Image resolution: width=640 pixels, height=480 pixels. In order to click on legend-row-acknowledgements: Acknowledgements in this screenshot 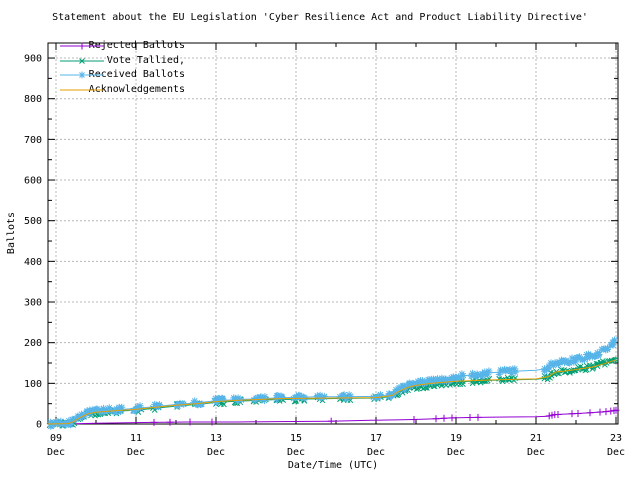, I will do `click(118, 90)`.